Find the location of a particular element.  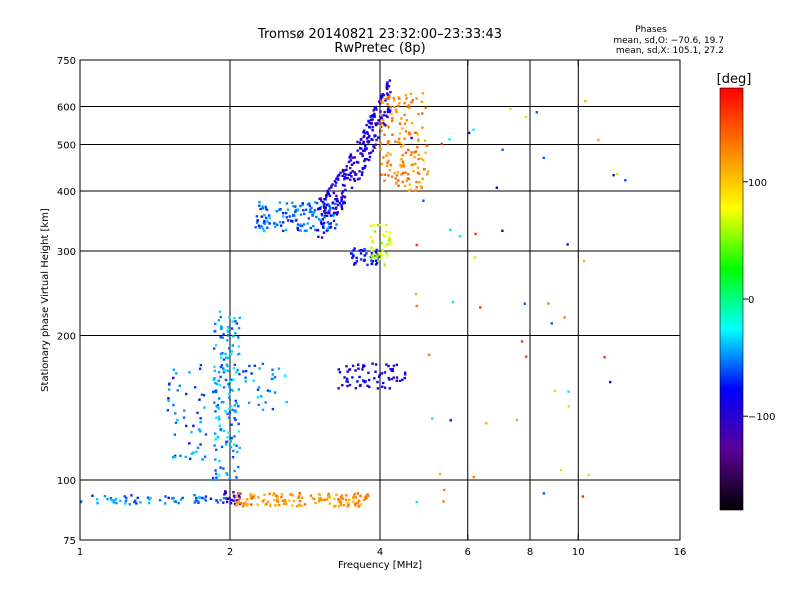

y-tick-label: 75 is located at coordinates (69, 541).